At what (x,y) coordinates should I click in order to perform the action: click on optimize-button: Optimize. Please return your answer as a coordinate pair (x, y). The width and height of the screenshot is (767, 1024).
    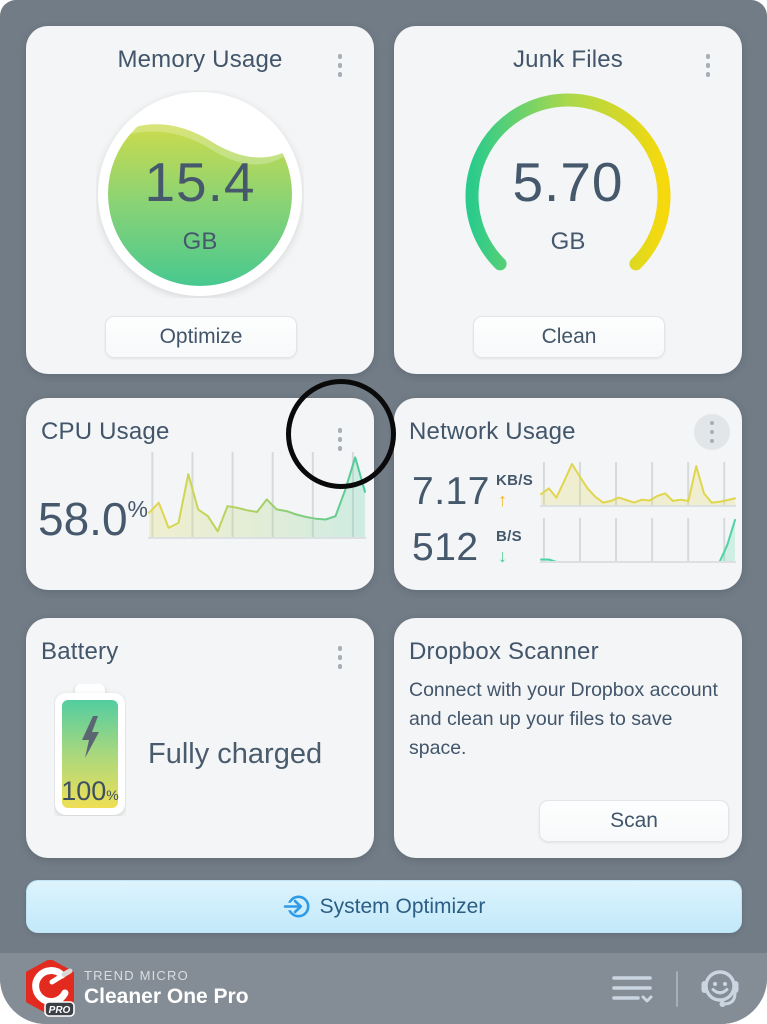
    Looking at the image, I should click on (201, 337).